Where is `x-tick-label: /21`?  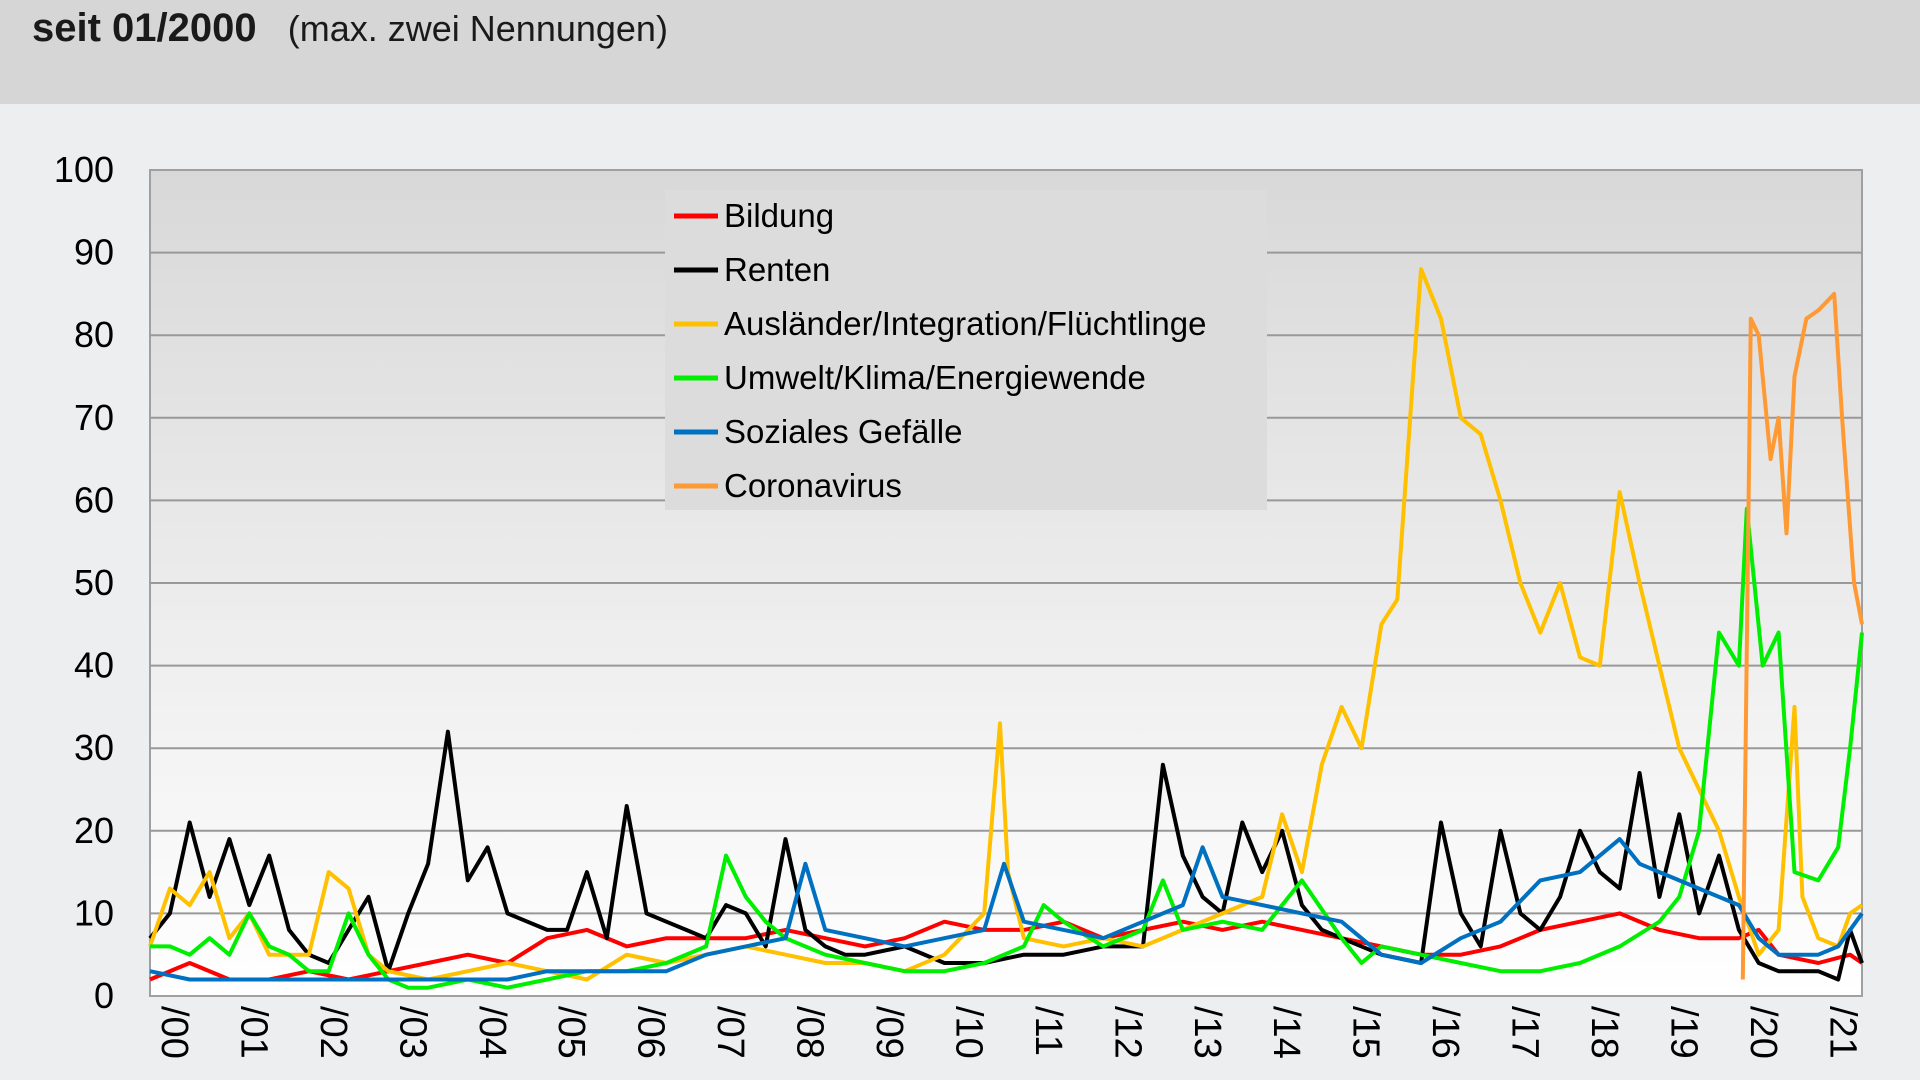 x-tick-label: /21 is located at coordinates (1842, 1032).